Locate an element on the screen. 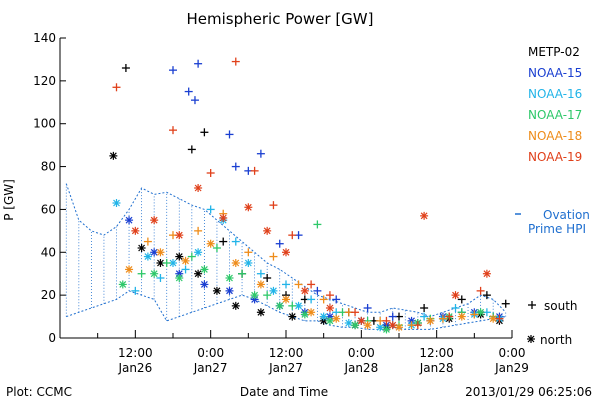  x-tick-date-label: Jan27 is located at coordinates (285, 368).